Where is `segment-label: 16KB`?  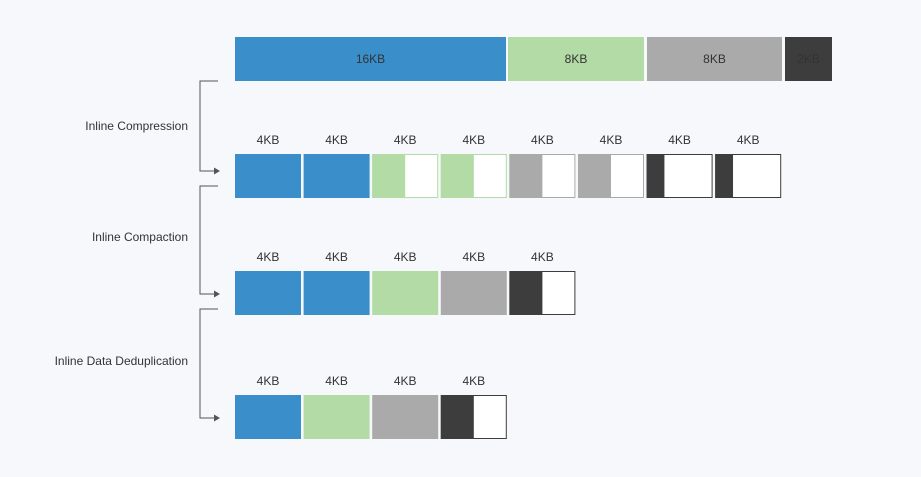
segment-label: 16KB is located at coordinates (370, 59).